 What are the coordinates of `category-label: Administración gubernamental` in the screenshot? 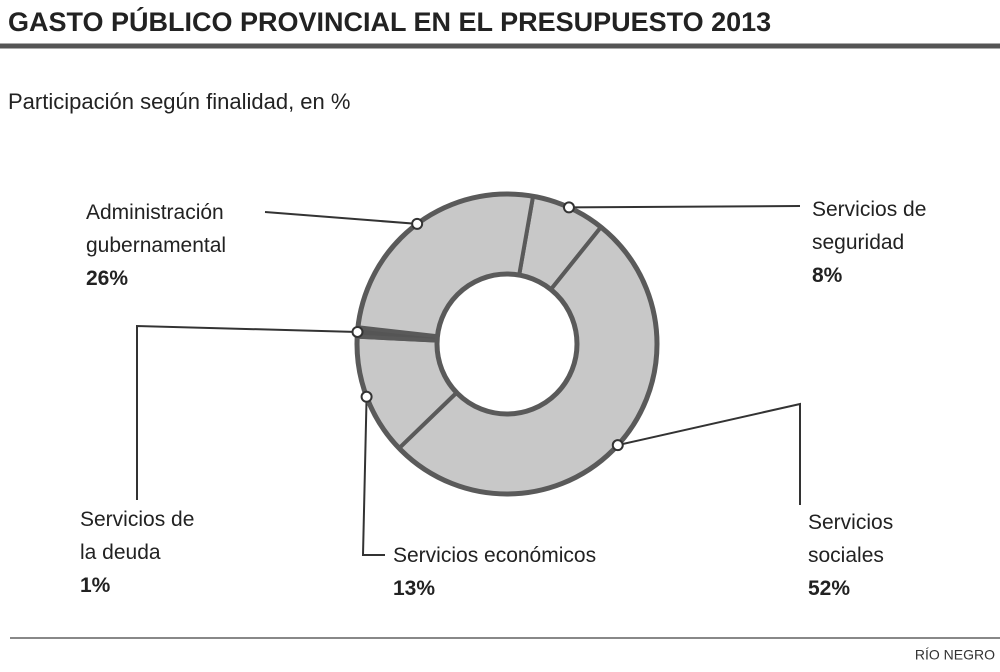 It's located at (156, 229).